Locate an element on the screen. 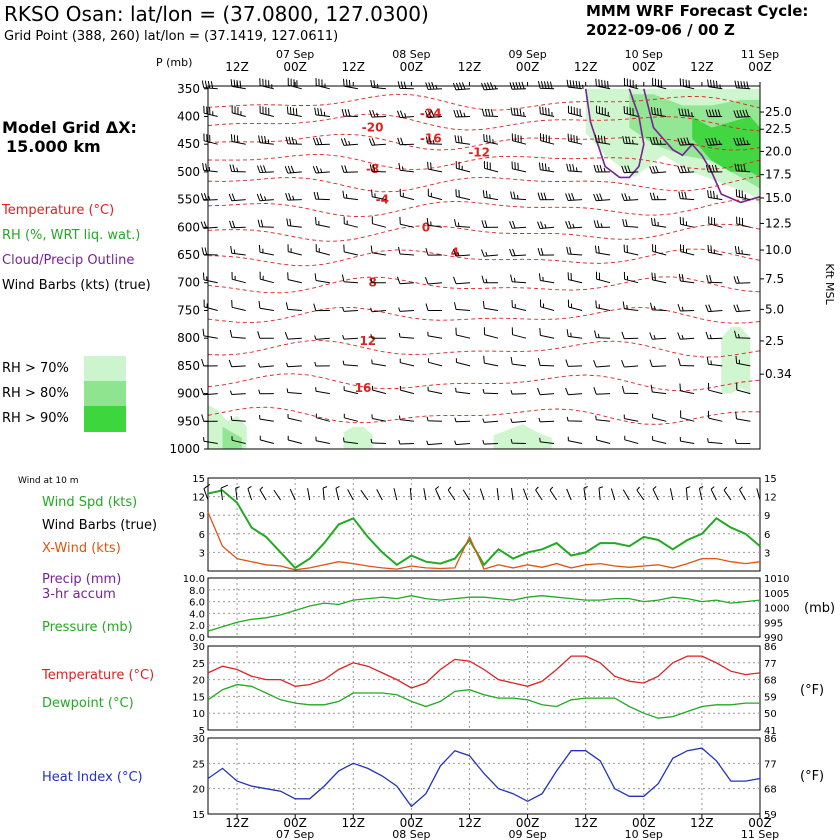  kft-tick-label: 25.0 is located at coordinates (778, 112).